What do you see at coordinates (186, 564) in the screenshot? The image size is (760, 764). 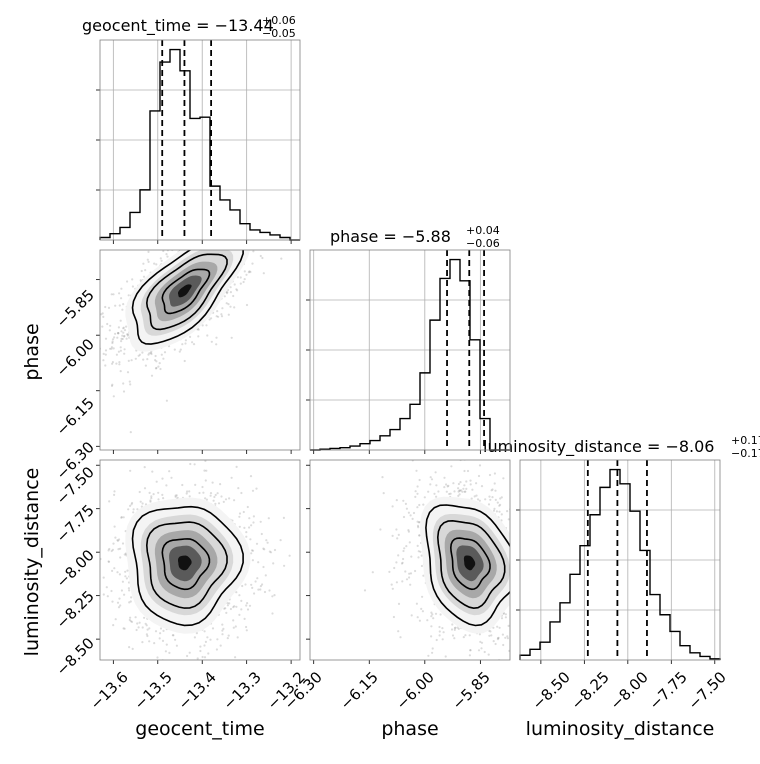 I see `contour-line` at bounding box center [186, 564].